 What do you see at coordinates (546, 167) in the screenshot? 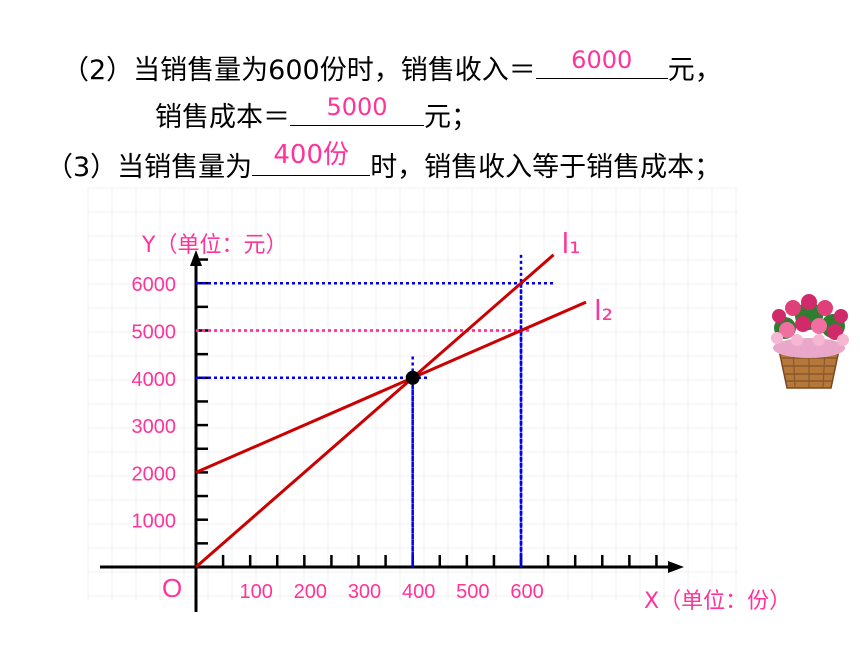
I see `q3-suffix: 时，销售收入等于销售成本；` at bounding box center [546, 167].